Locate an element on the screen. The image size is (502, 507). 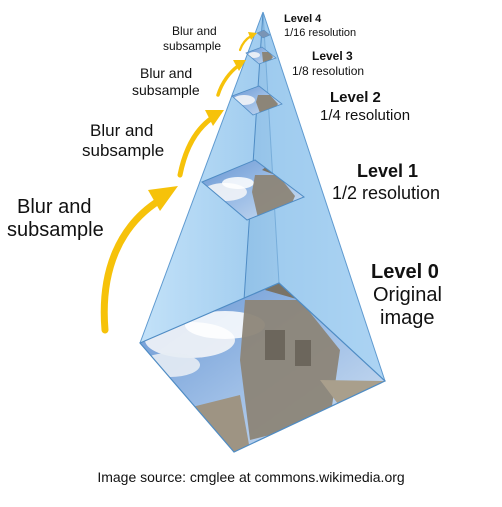
level-4-image is located at coordinates (263, 34).